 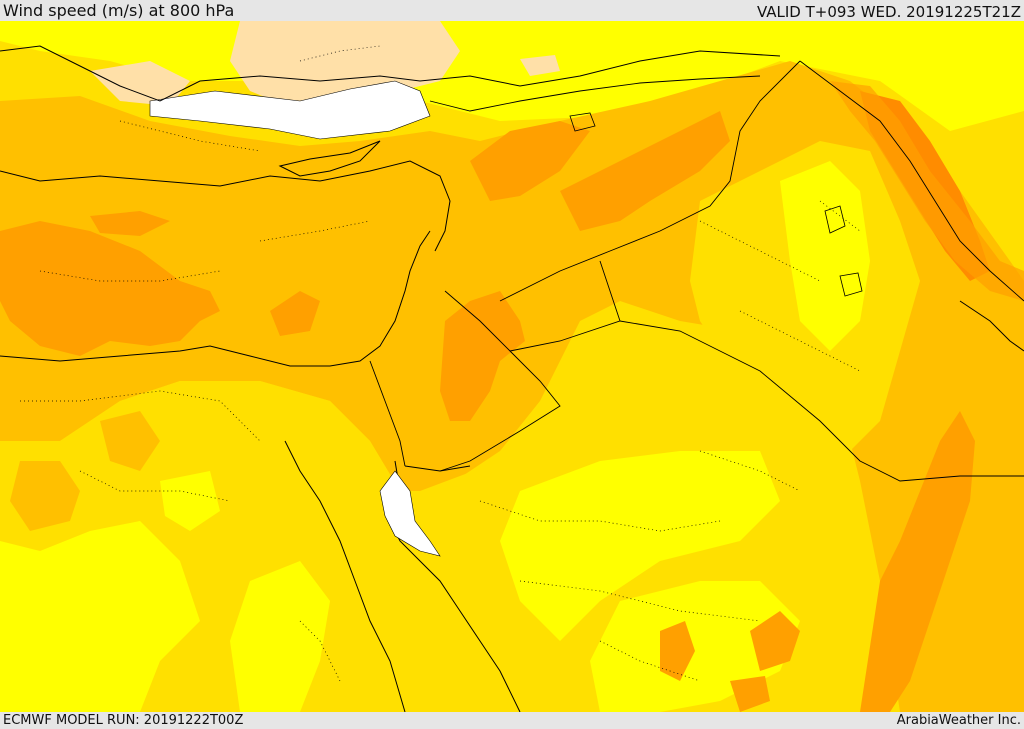 What do you see at coordinates (130, 441) in the screenshot?
I see `gold-egypt-patch` at bounding box center [130, 441].